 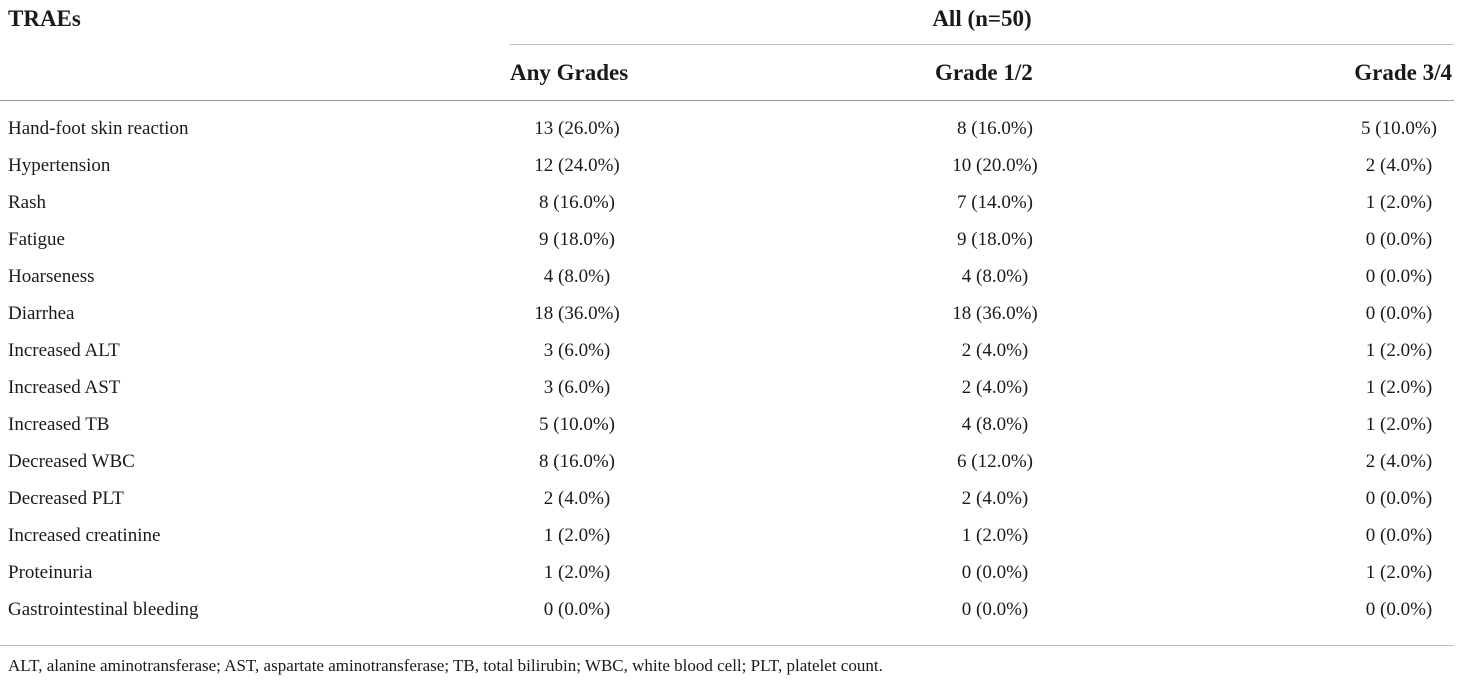 What do you see at coordinates (995, 461) in the screenshot?
I see `cell-grade-1-2: 6 (12.0%)` at bounding box center [995, 461].